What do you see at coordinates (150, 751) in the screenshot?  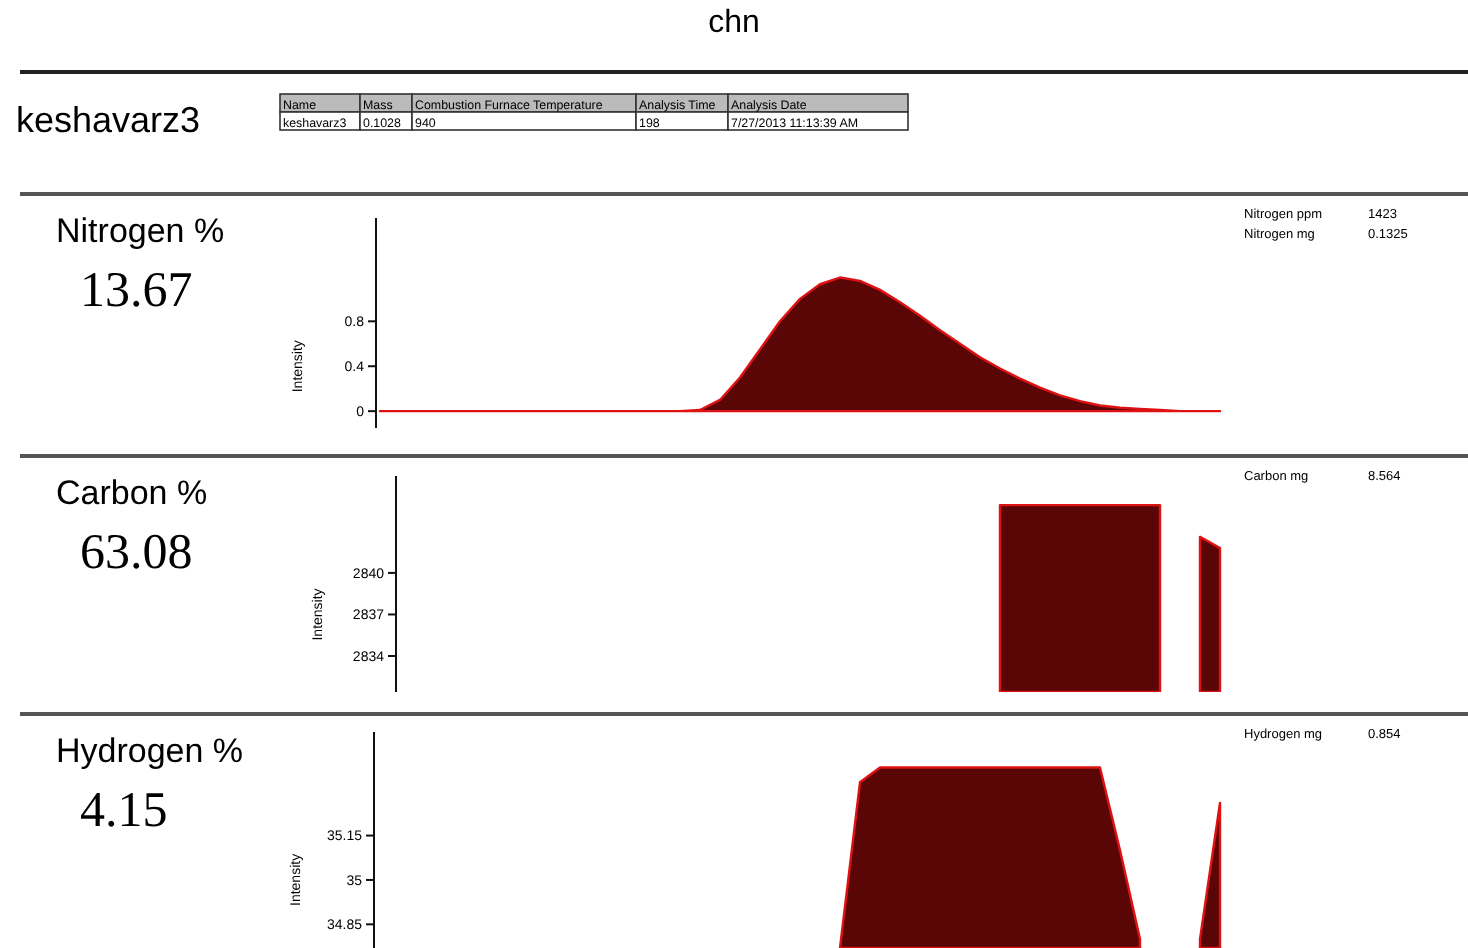 I see `chart-title: Hydrogen %` at bounding box center [150, 751].